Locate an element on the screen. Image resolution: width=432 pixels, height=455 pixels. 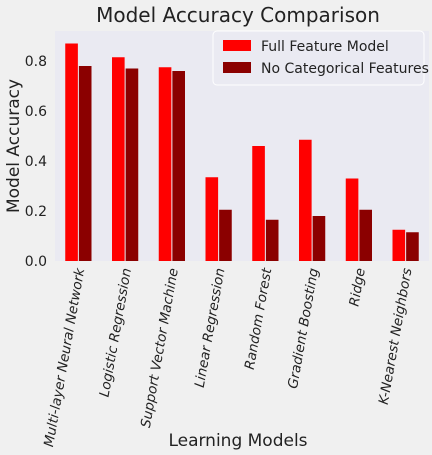
bar-series0-cat3 is located at coordinates (212, 219).